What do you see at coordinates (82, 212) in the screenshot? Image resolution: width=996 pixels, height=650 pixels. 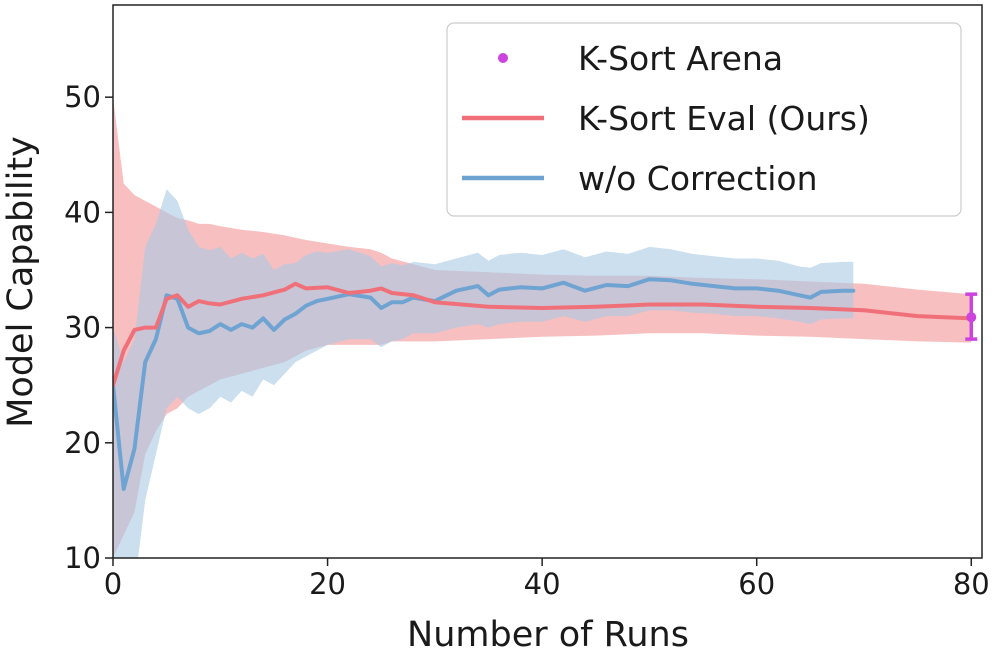 I see `y-tick-label: 40` at bounding box center [82, 212].